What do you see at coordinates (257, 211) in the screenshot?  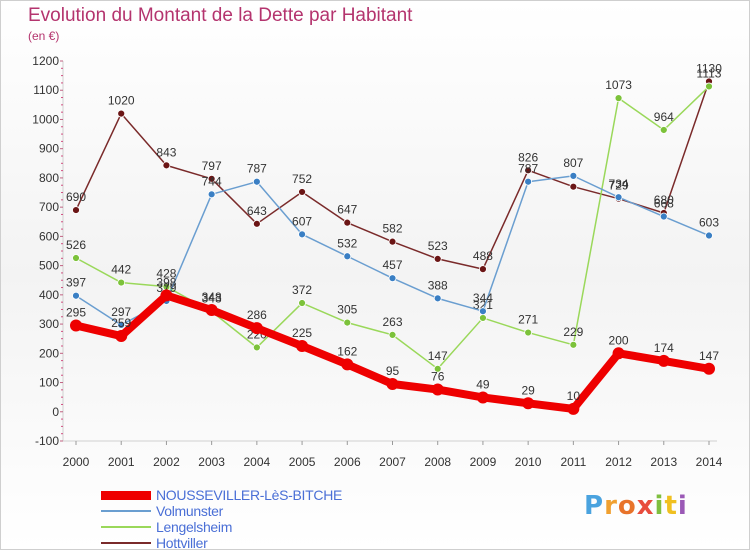 I see `data-label: 643` at bounding box center [257, 211].